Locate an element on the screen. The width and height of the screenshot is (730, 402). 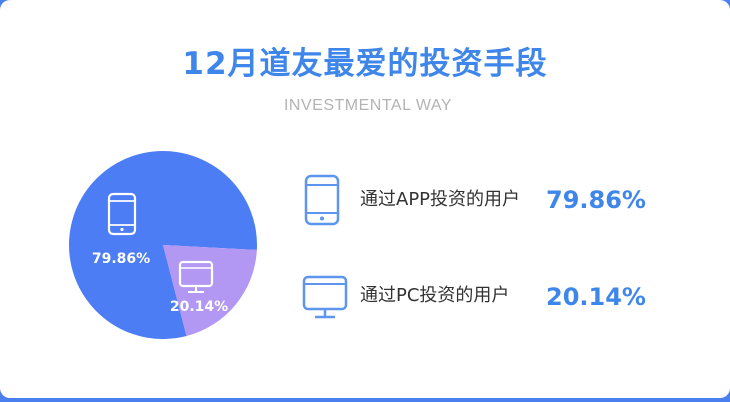
legend-item-pc: 通过PC投资的用户 20.14% is located at coordinates (365, 300).